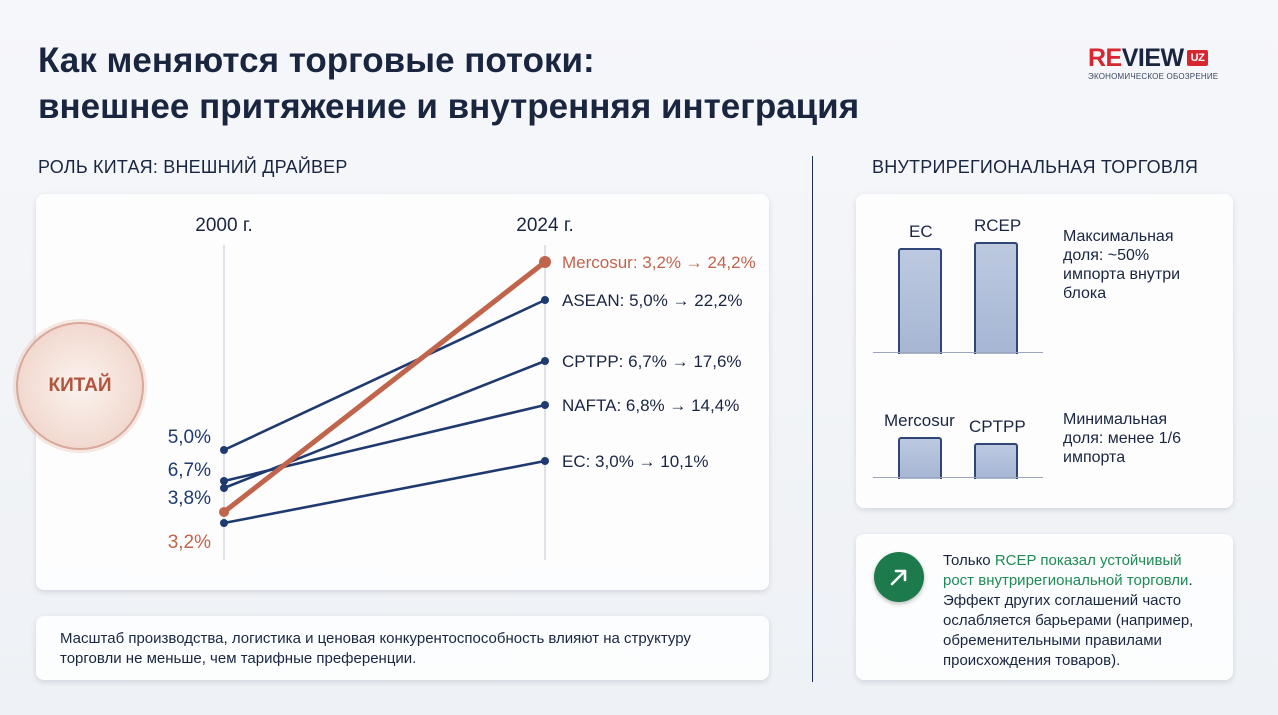  I want to click on review-uz-logo: RE VIEW UZ ЭКОНОМИЧЕСКОЕ ОБОЗРЕНИЕ, so click(1163, 63).